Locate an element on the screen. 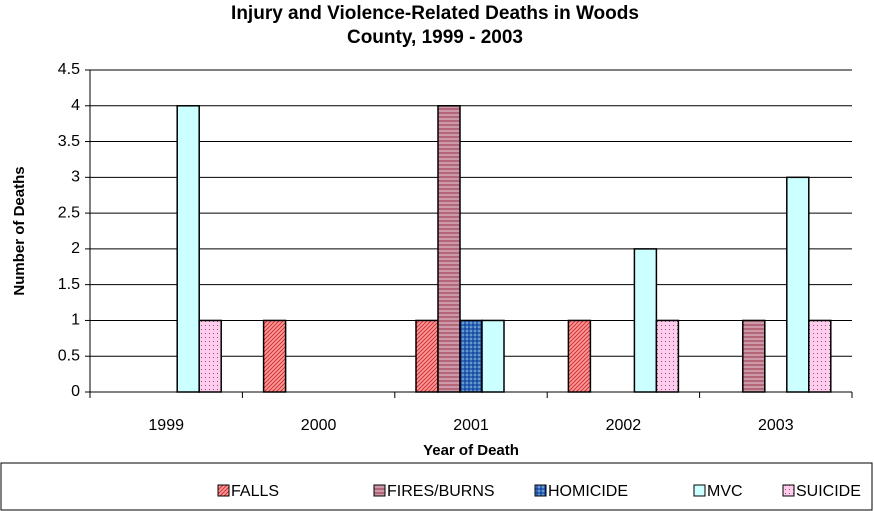 Image resolution: width=874 pixels, height=511 pixels. x-tick-label: 2001 is located at coordinates (471, 425).